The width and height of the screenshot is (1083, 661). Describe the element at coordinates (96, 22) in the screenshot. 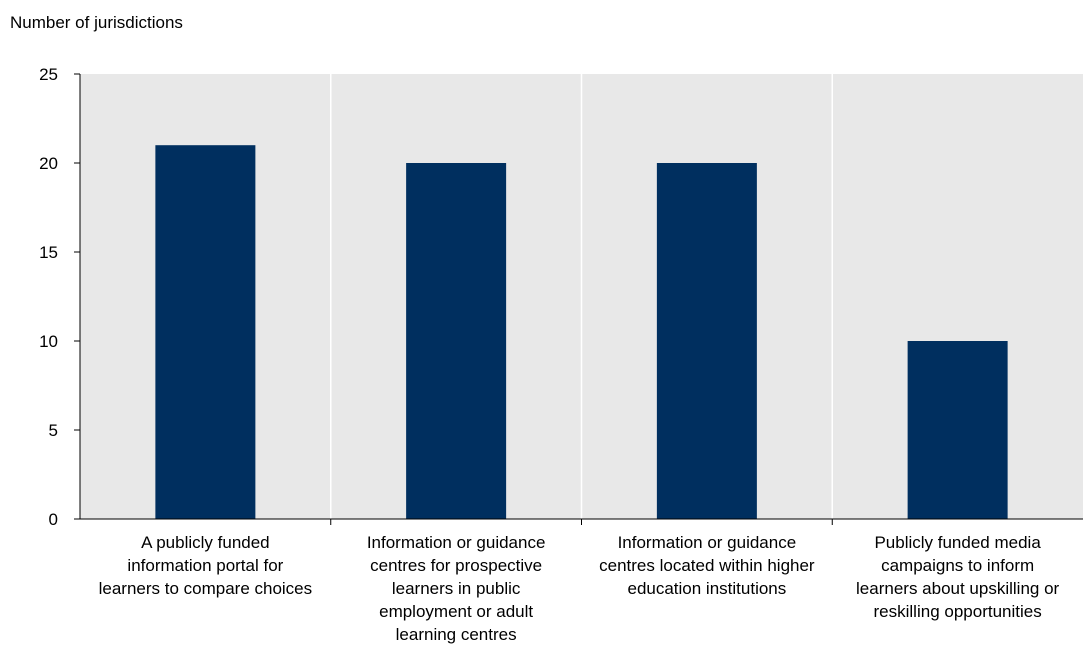

I see `y-axis-title: Number of jurisdictions` at that location.